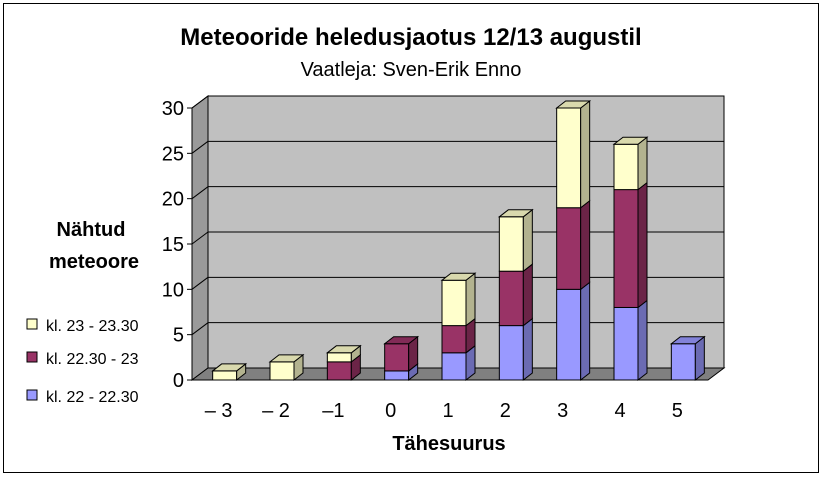 The height and width of the screenshot is (478, 824). What do you see at coordinates (390, 411) in the screenshot?
I see `x-tick-label: 0` at bounding box center [390, 411].